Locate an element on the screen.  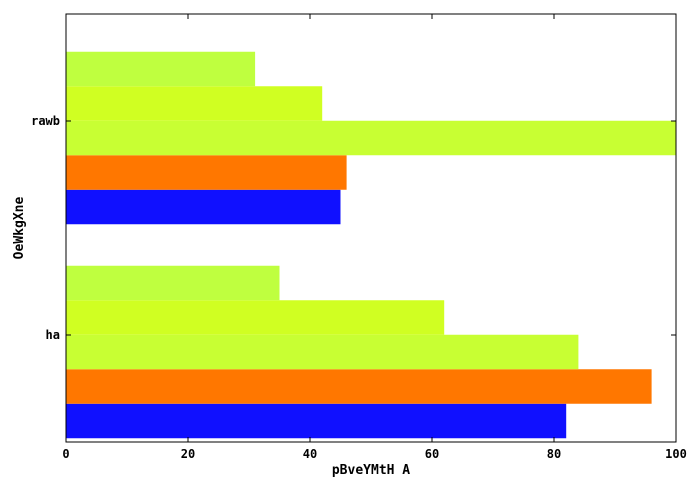
x-tick-label: 40 is located at coordinates (310, 454).